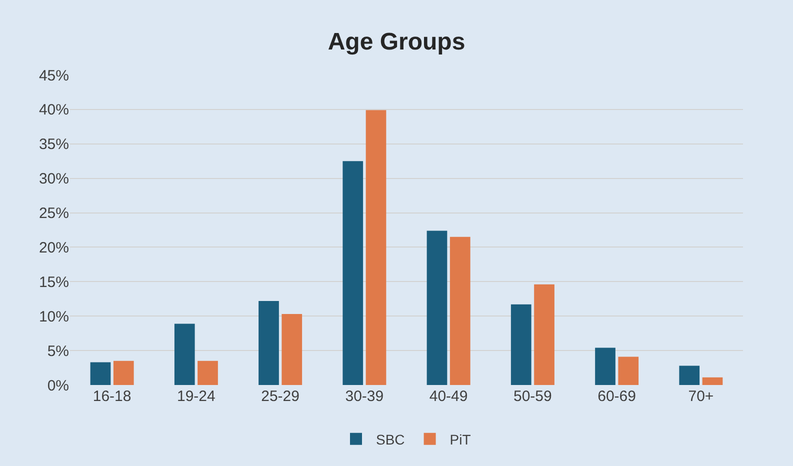 The image size is (793, 466). I want to click on x-tick-label: 19-24, so click(196, 396).